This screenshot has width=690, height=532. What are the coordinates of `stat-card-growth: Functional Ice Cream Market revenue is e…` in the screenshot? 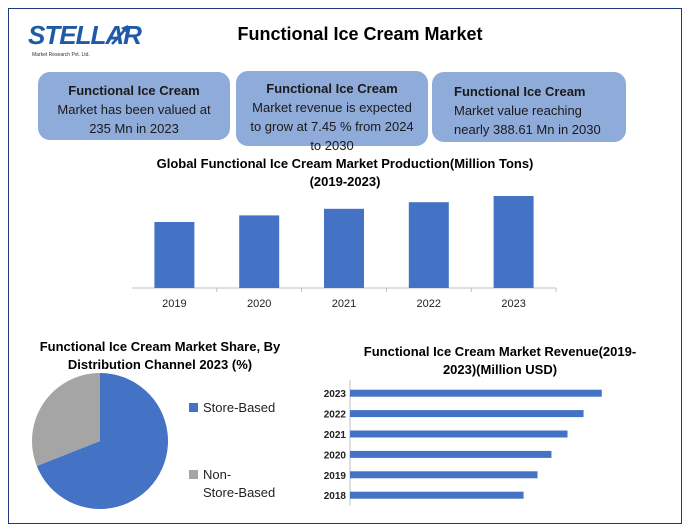 It's located at (332, 112).